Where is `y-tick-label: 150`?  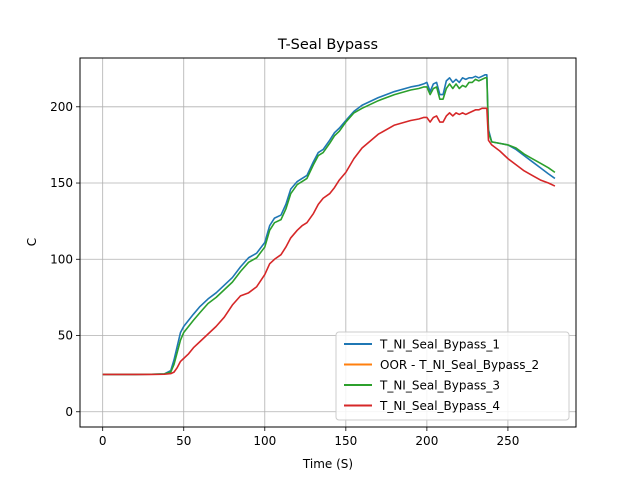
y-tick-label: 150 is located at coordinates (61, 183).